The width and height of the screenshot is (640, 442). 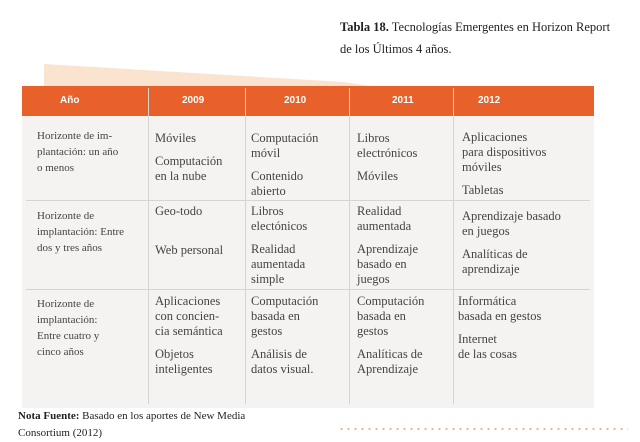 What do you see at coordinates (285, 145) in the screenshot?
I see `cell-entry: Computación móvil` at bounding box center [285, 145].